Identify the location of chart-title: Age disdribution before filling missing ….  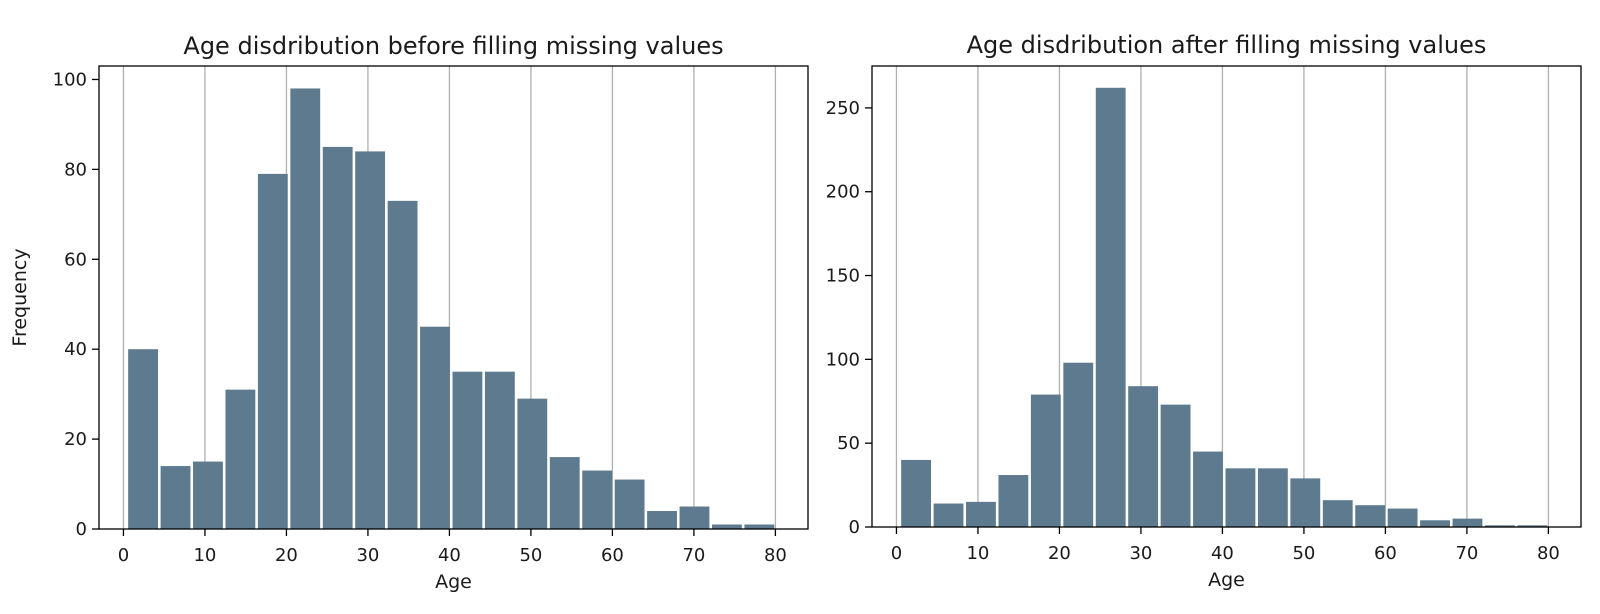
(453, 46).